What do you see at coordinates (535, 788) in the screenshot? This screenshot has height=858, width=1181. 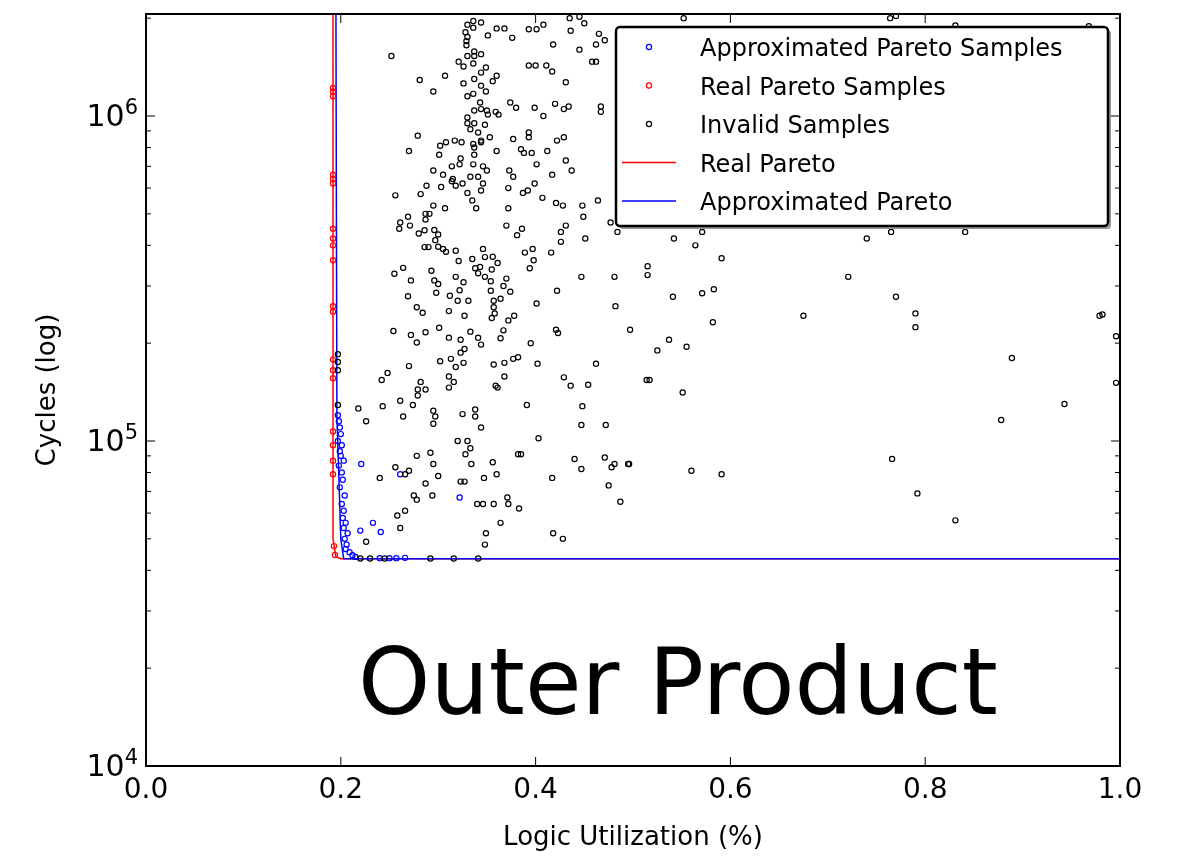 I see `x-tick-label: 0.4` at bounding box center [535, 788].